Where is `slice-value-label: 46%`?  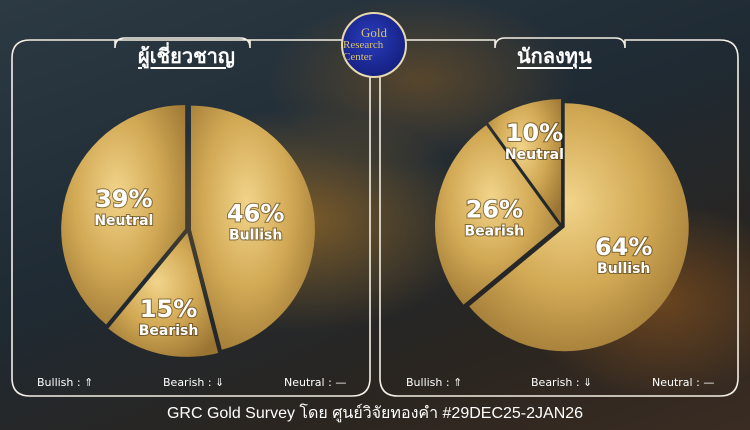 slice-value-label: 46% is located at coordinates (255, 213).